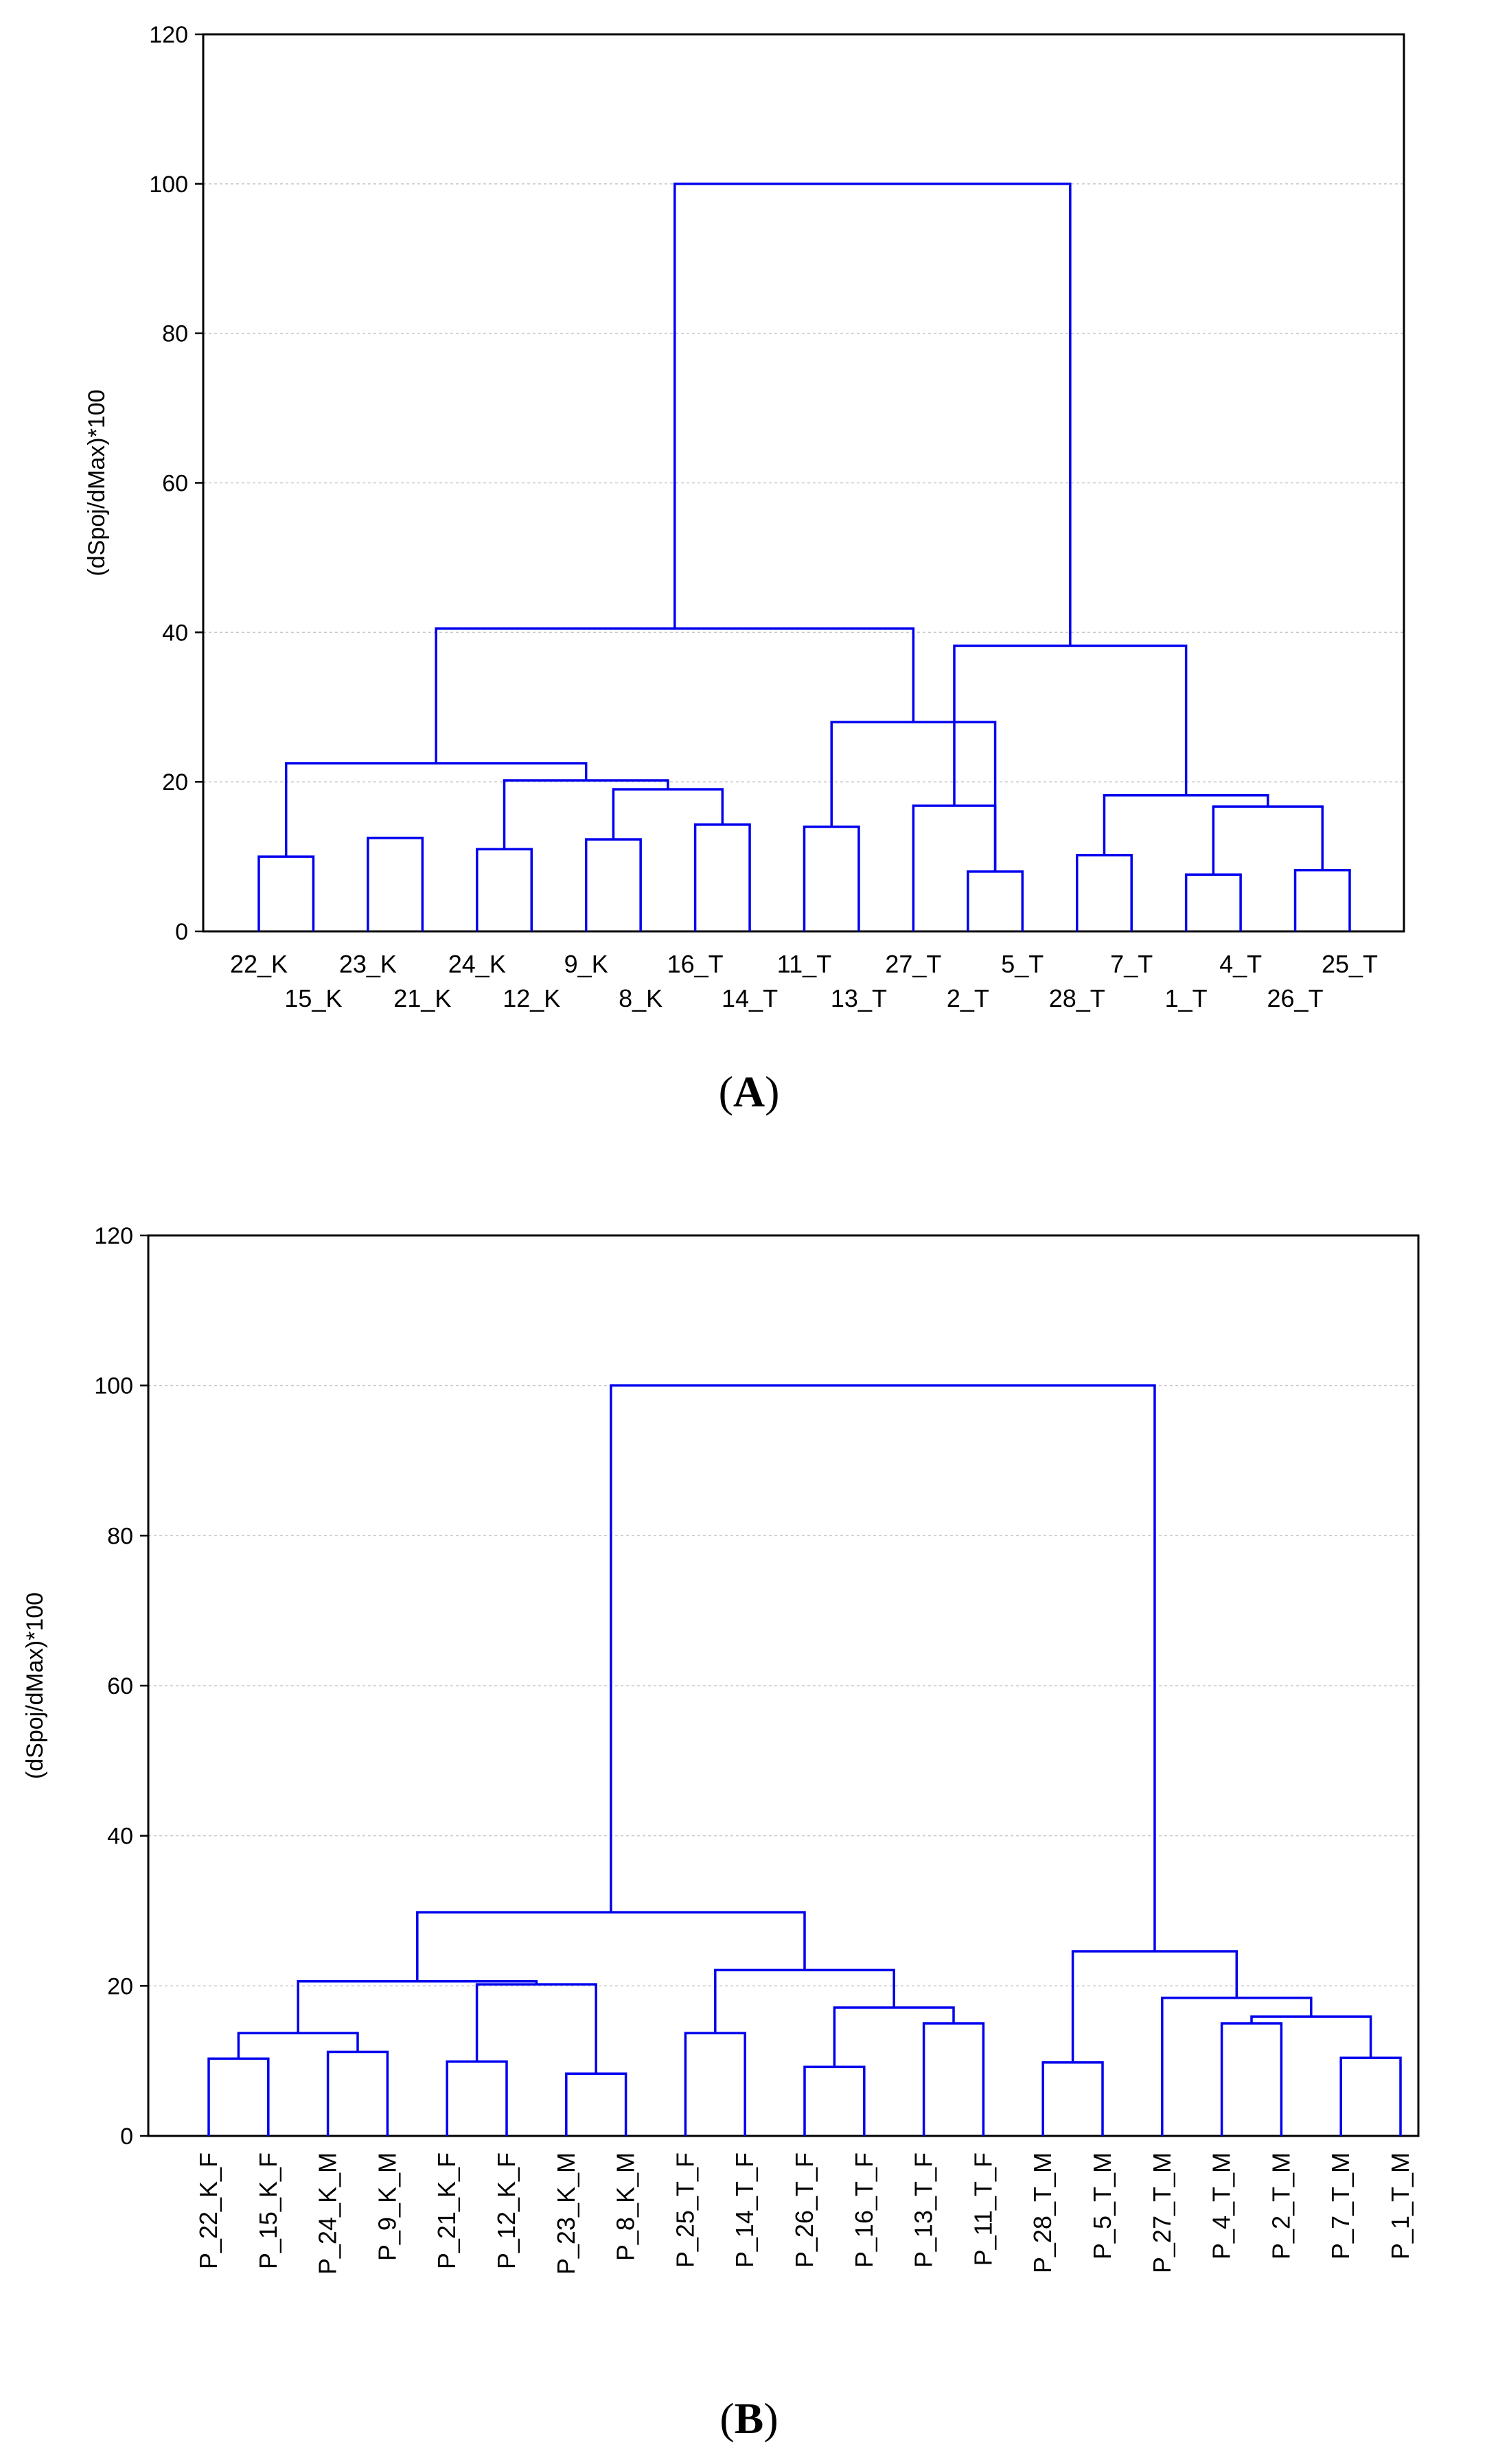 This screenshot has width=1498, height=2464. I want to click on leaf-label: P_9_K_M, so click(387, 2206).